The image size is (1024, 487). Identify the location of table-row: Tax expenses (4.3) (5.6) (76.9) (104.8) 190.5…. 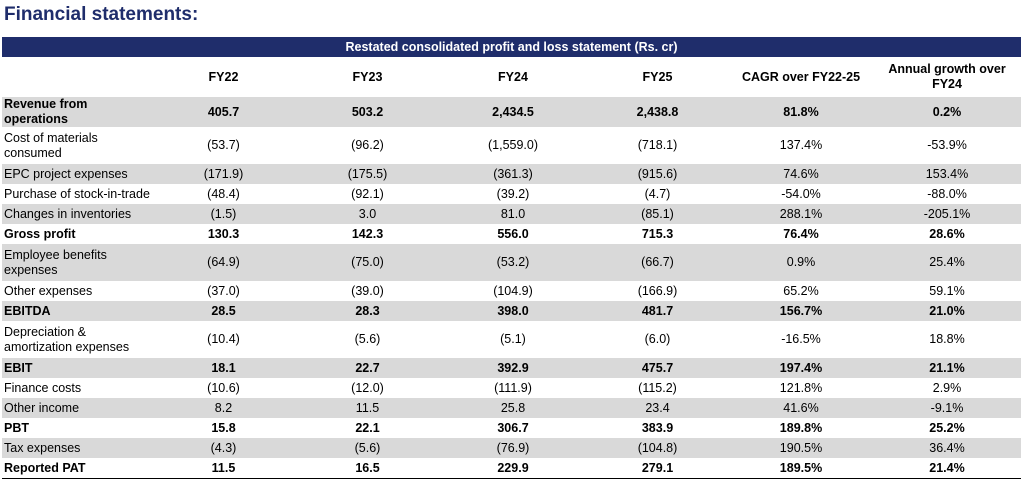
(512, 448).